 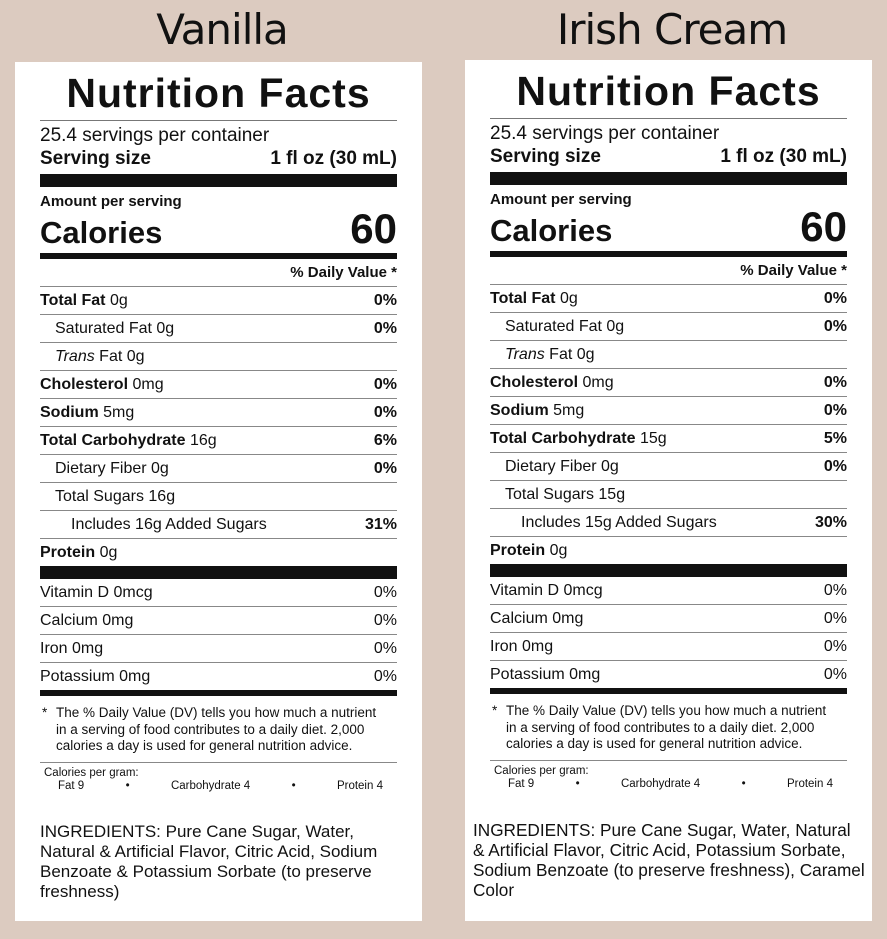 I want to click on nutrient-name: Total Sugars, so click(x=549, y=494).